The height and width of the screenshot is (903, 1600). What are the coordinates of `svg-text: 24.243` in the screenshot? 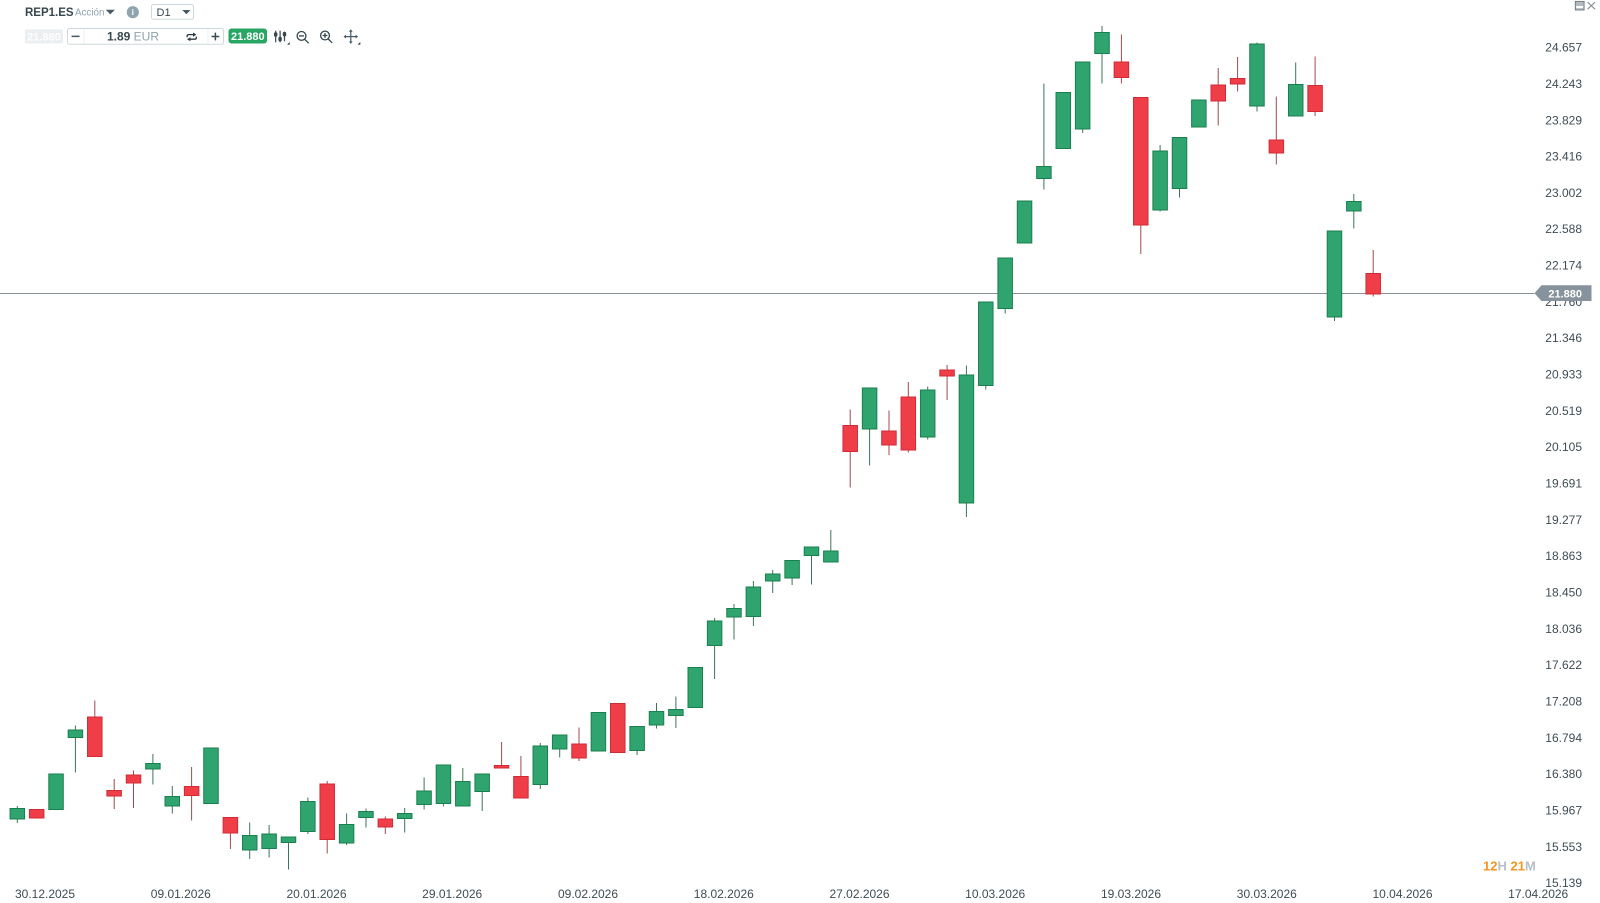 It's located at (1563, 84).